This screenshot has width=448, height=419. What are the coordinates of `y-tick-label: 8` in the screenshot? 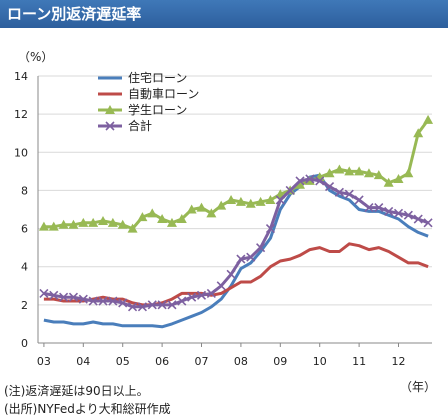 It's located at (24, 190).